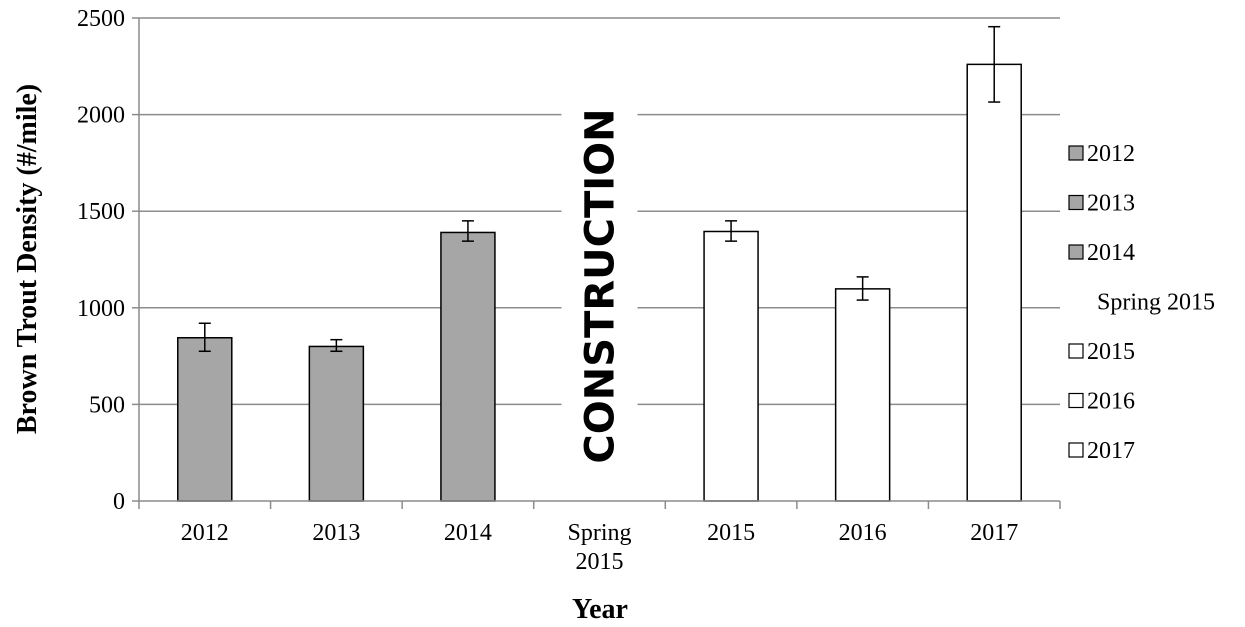 The image size is (1245, 627). I want to click on x-tick-label: 2015, so click(731, 533).